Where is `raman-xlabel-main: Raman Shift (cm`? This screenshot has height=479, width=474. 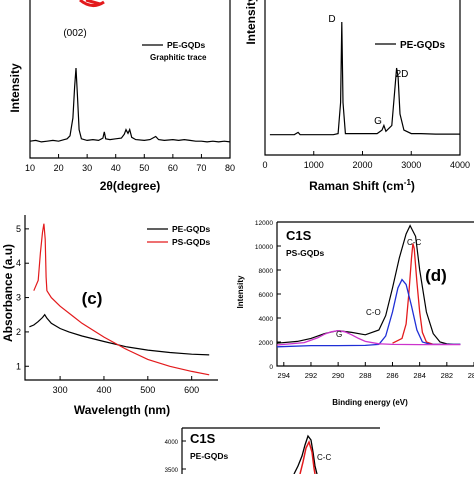
raman-xlabel-main: Raman Shift (cm is located at coordinates (356, 186).